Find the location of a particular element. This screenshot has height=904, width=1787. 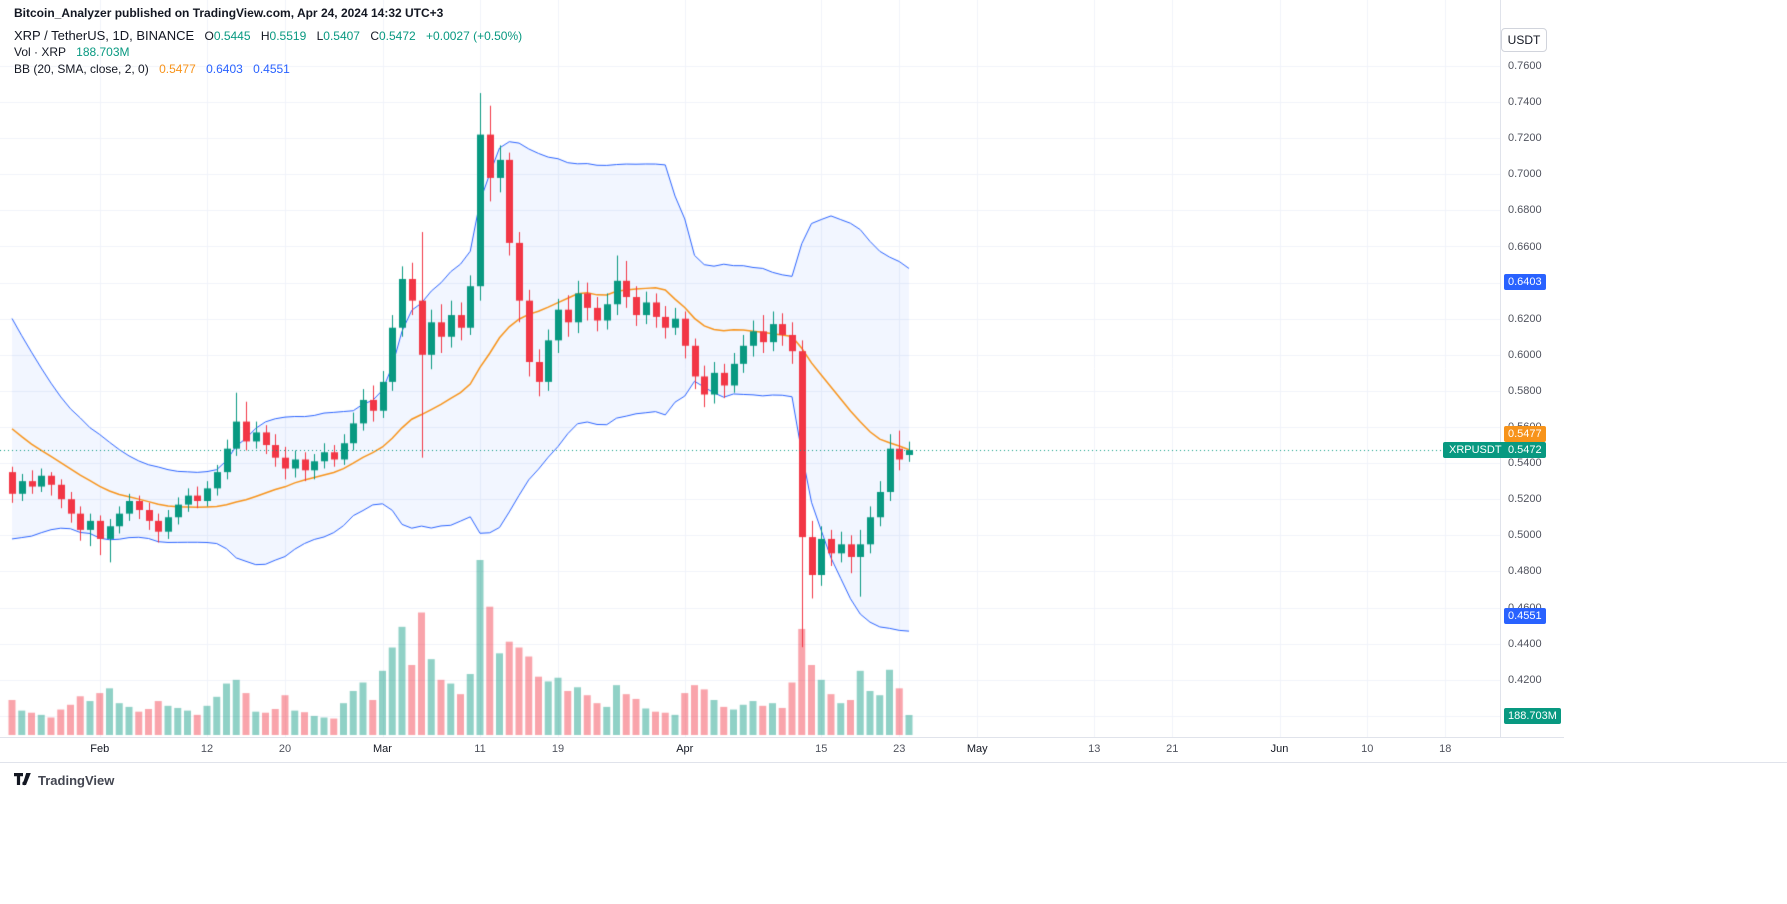

time-tick-label: 21 is located at coordinates (1172, 749).